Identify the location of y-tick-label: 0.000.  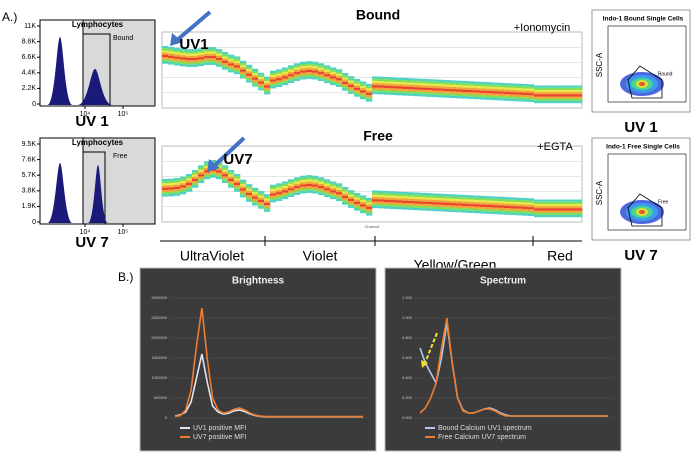
(407, 417).